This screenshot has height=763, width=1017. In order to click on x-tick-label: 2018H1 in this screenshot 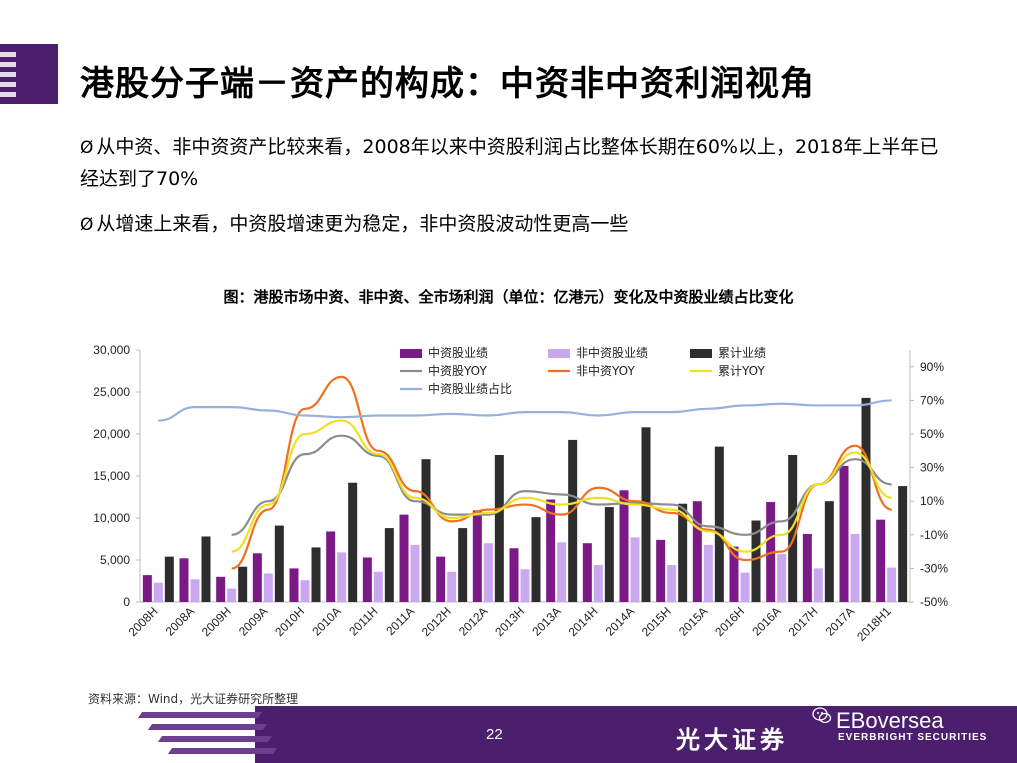, I will do `click(874, 624)`.